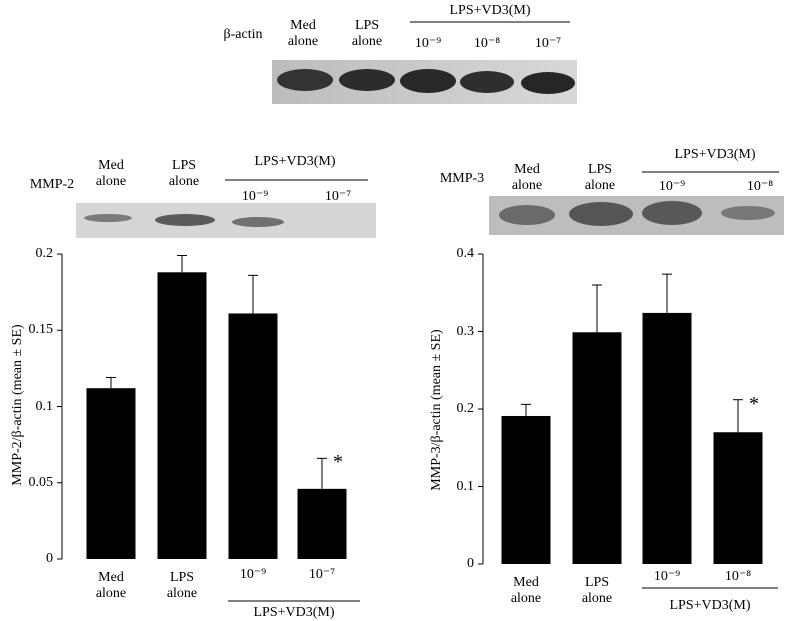  What do you see at coordinates (462, 178) in the screenshot?
I see `blot-label: MMP-3` at bounding box center [462, 178].